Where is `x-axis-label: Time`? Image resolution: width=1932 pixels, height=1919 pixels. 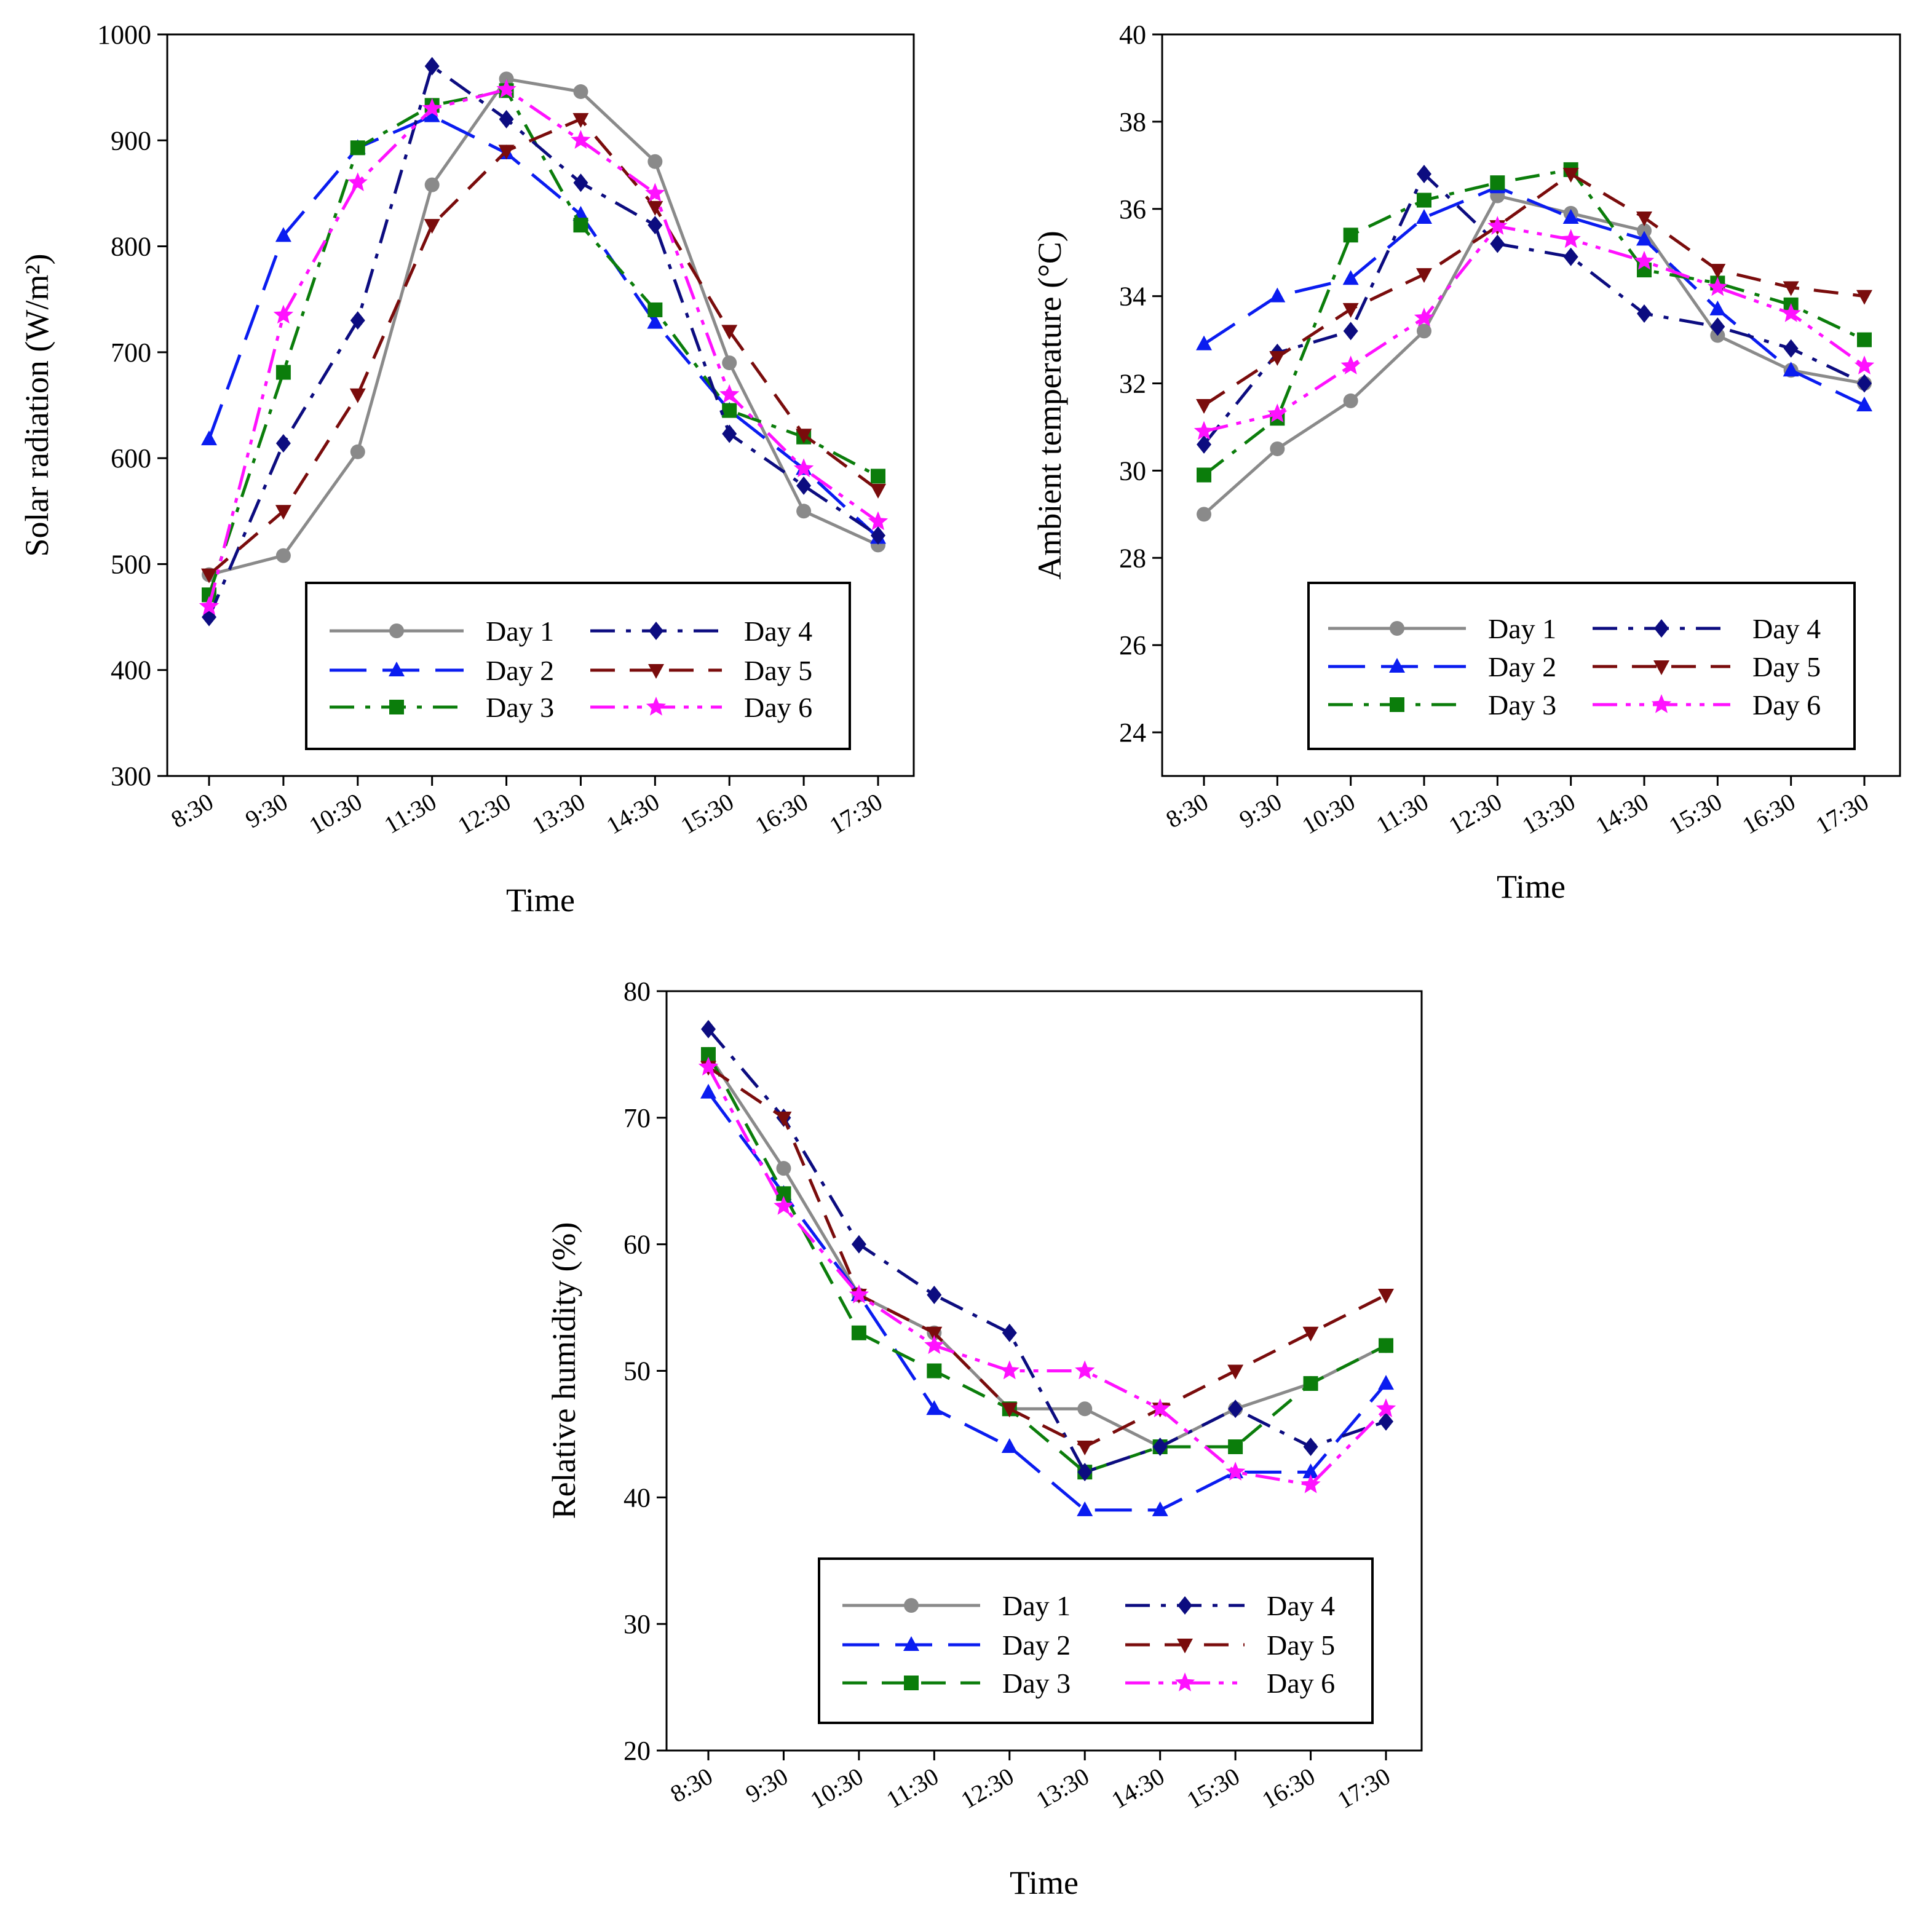 x-axis-label: Time is located at coordinates (1531, 887).